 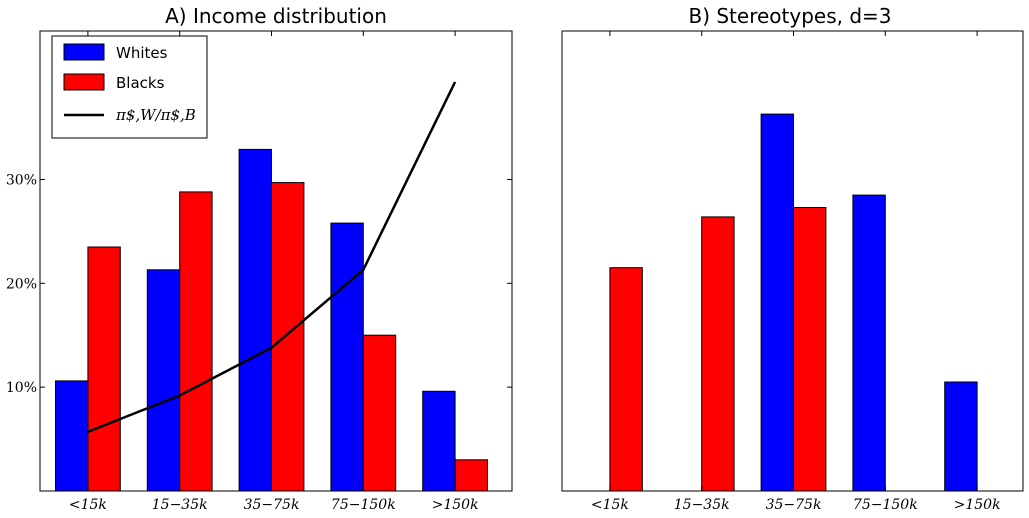 I want to click on legend-swatch-whites, so click(x=84, y=52).